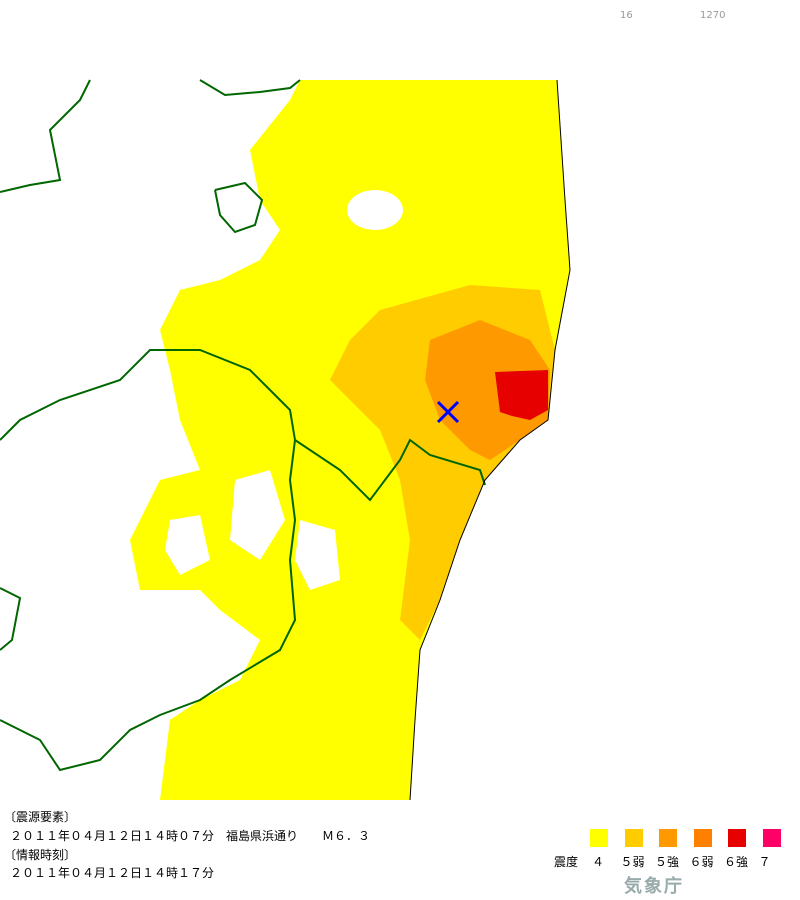 This screenshot has width=800, height=900. Describe the element at coordinates (654, 886) in the screenshot. I see `logo: 気象庁` at that location.